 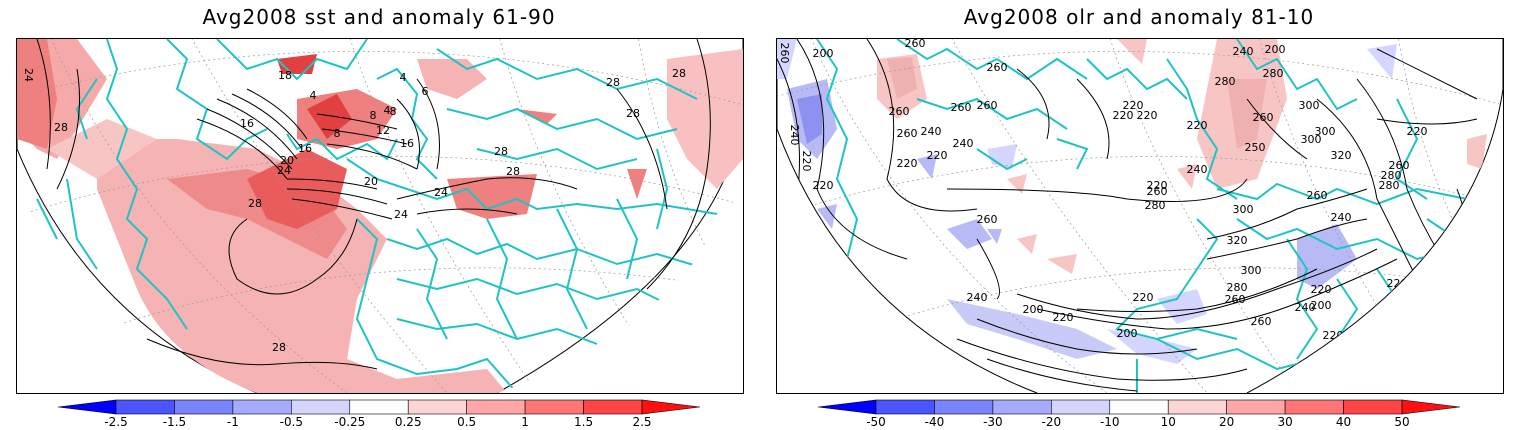 What do you see at coordinates (232, 422) in the screenshot?
I see `colorbar-tick-label: -1` at bounding box center [232, 422].